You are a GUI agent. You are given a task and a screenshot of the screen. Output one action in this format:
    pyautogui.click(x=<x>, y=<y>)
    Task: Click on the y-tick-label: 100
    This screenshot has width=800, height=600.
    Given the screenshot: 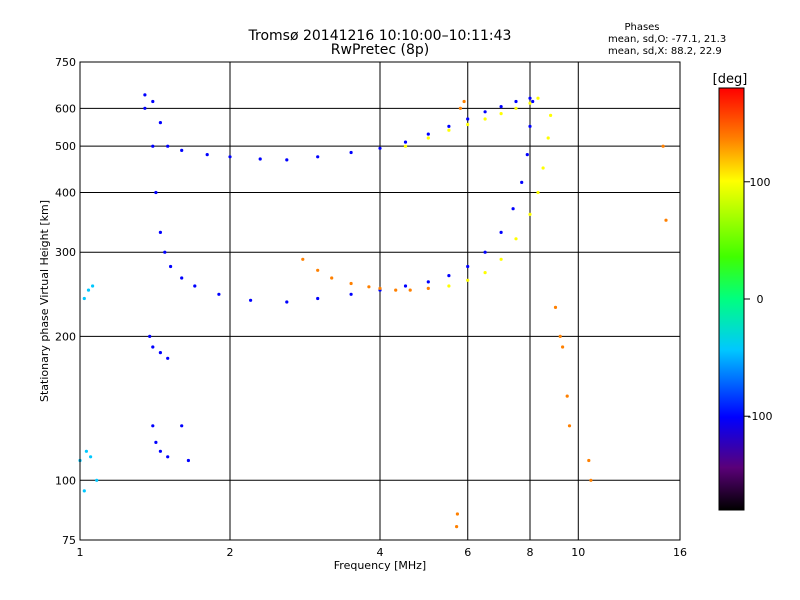 What is the action you would take?
    pyautogui.click(x=65, y=480)
    